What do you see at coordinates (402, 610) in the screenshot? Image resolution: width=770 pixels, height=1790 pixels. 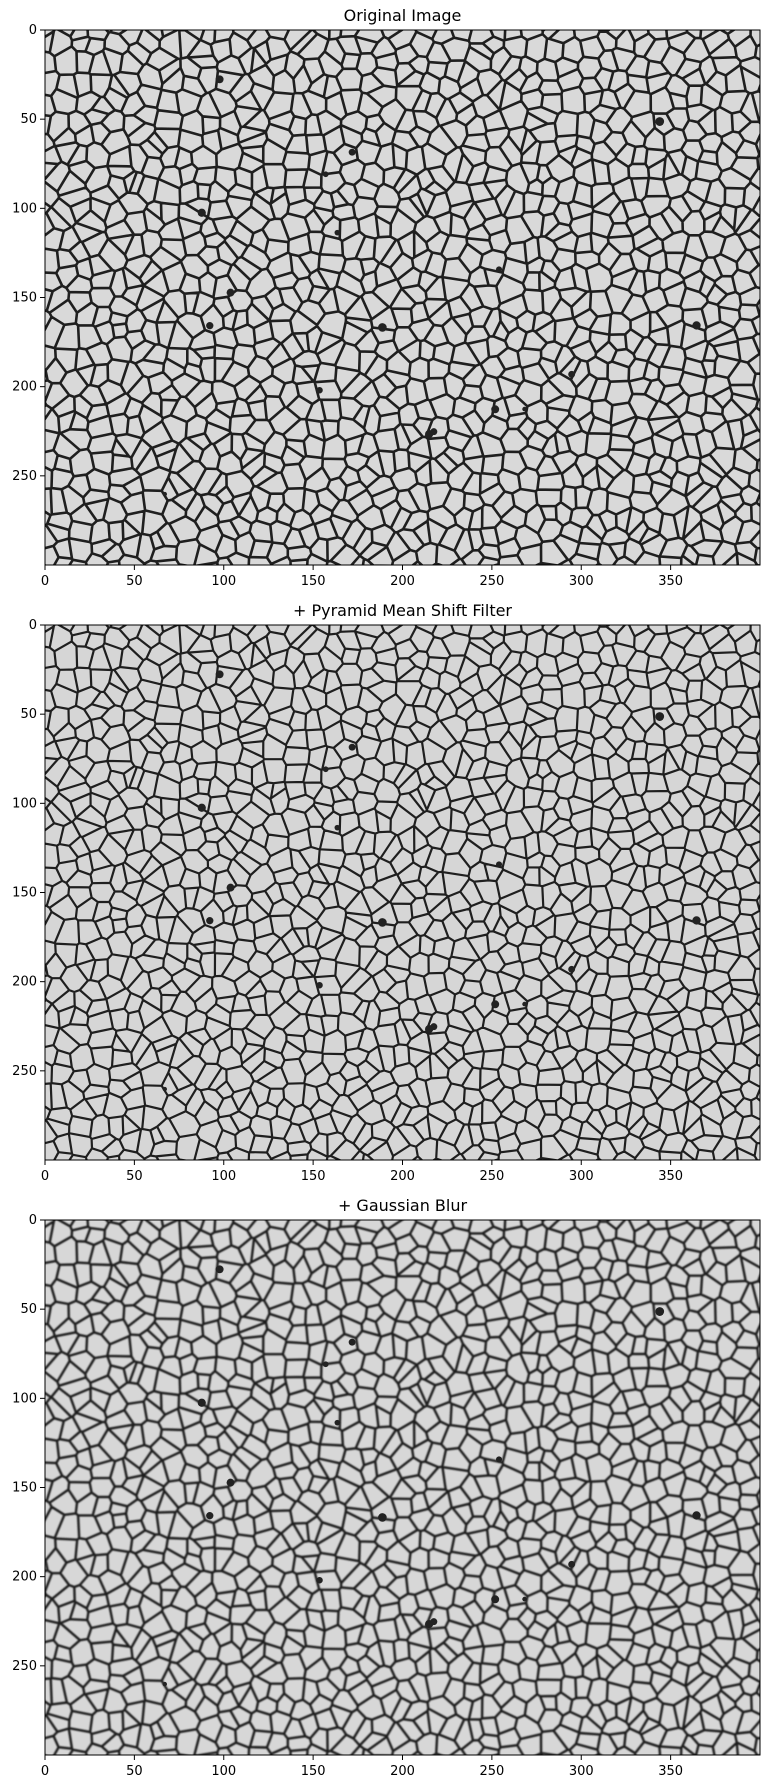 I see `panel-title: + Pyramid Mean Shift Filter` at bounding box center [402, 610].